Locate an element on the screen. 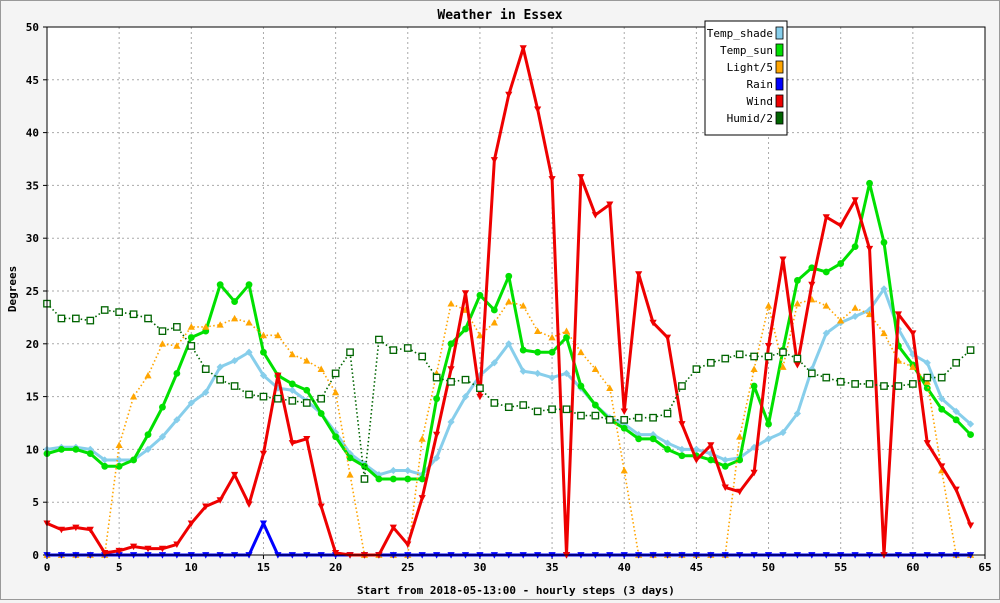 The width and height of the screenshot is (1000, 603). y-tick-label: 45 is located at coordinates (32, 80).